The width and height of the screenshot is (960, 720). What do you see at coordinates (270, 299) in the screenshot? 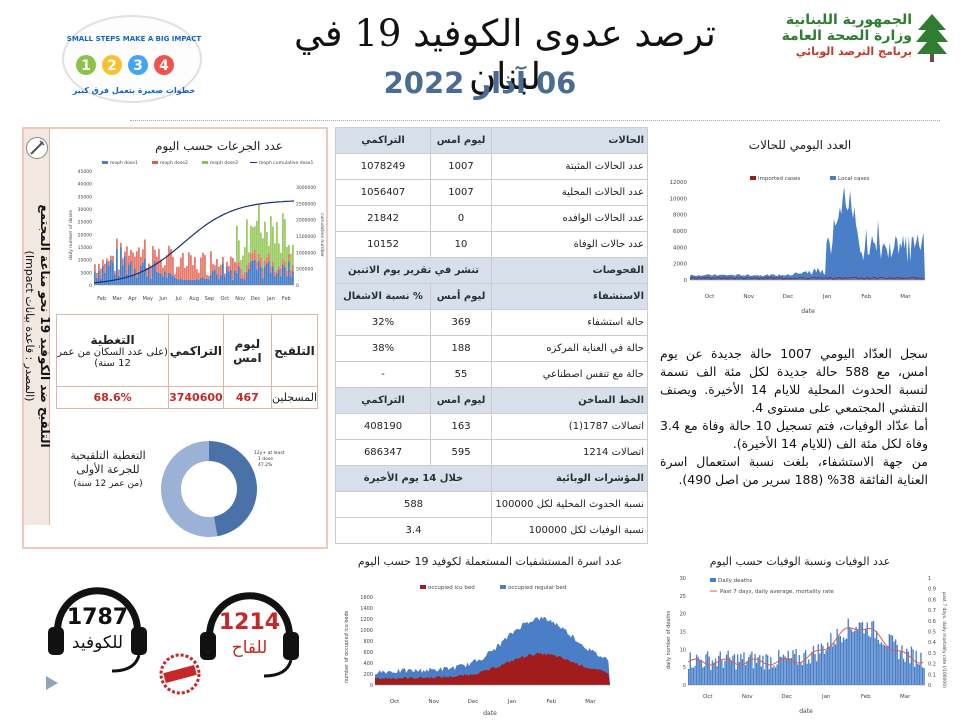
I see `vax-x-month: Jan` at bounding box center [270, 299].